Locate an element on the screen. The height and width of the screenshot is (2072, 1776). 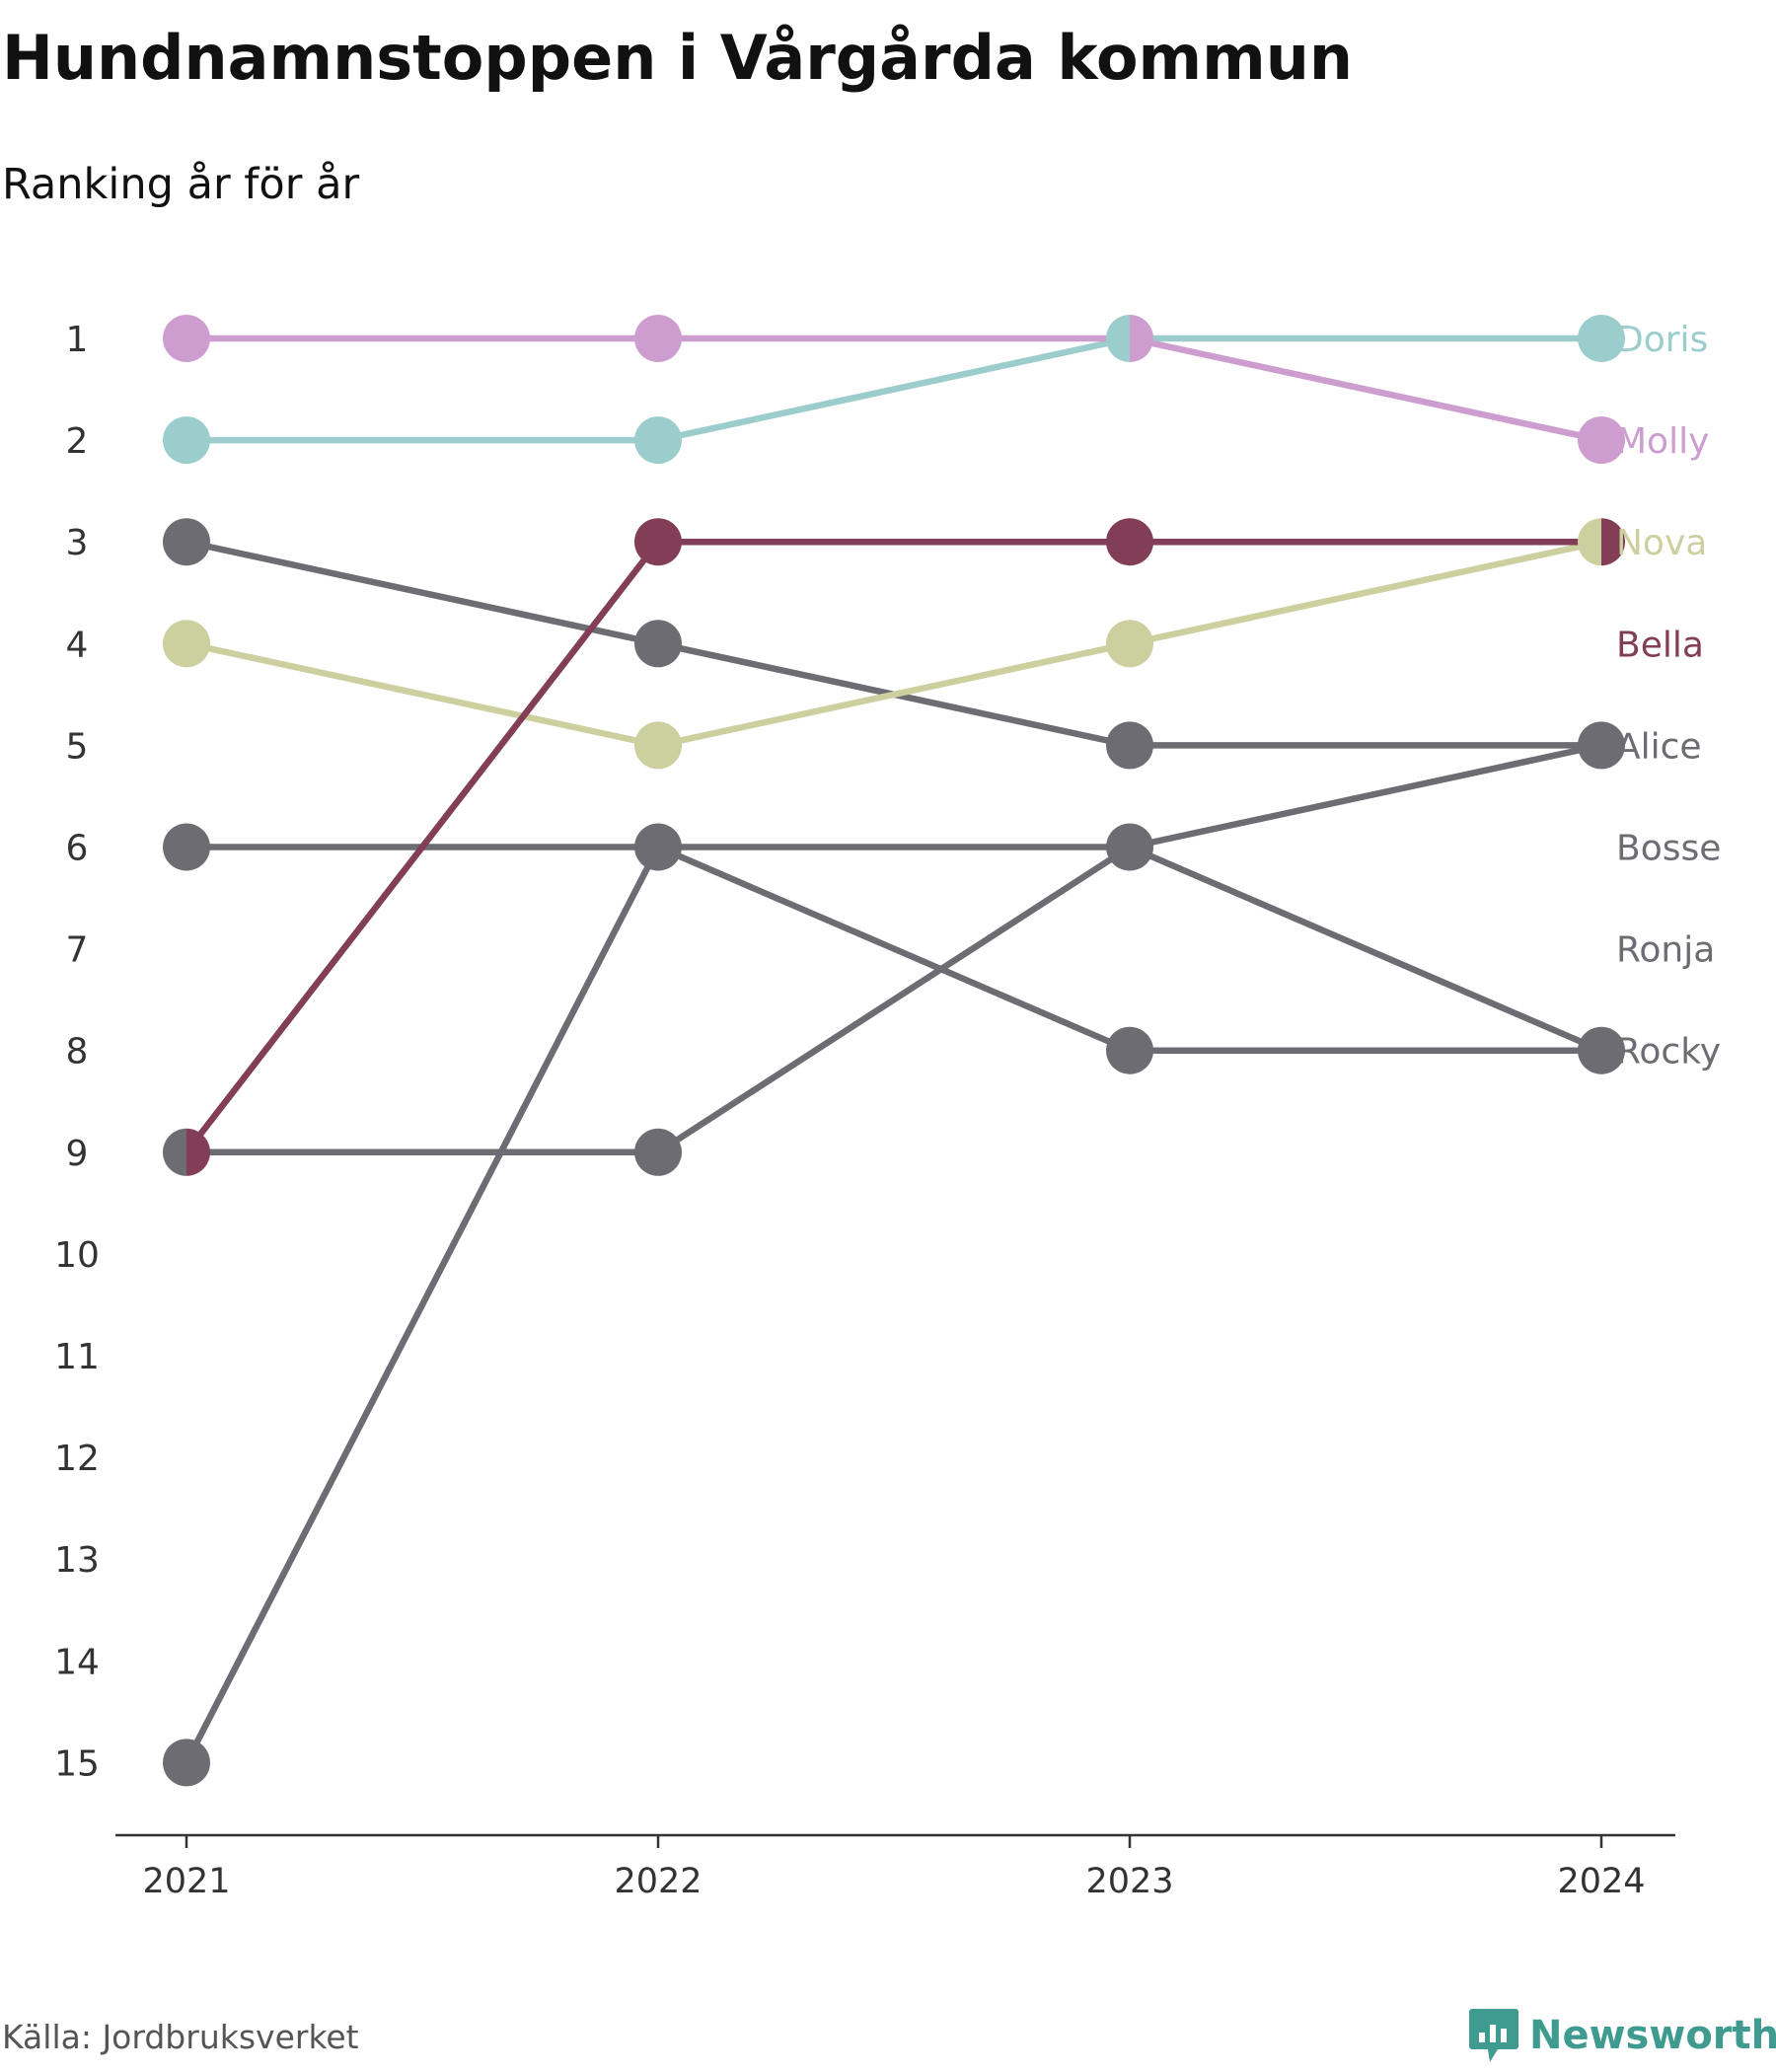
y-tick-label-1: 1 is located at coordinates (78, 340).